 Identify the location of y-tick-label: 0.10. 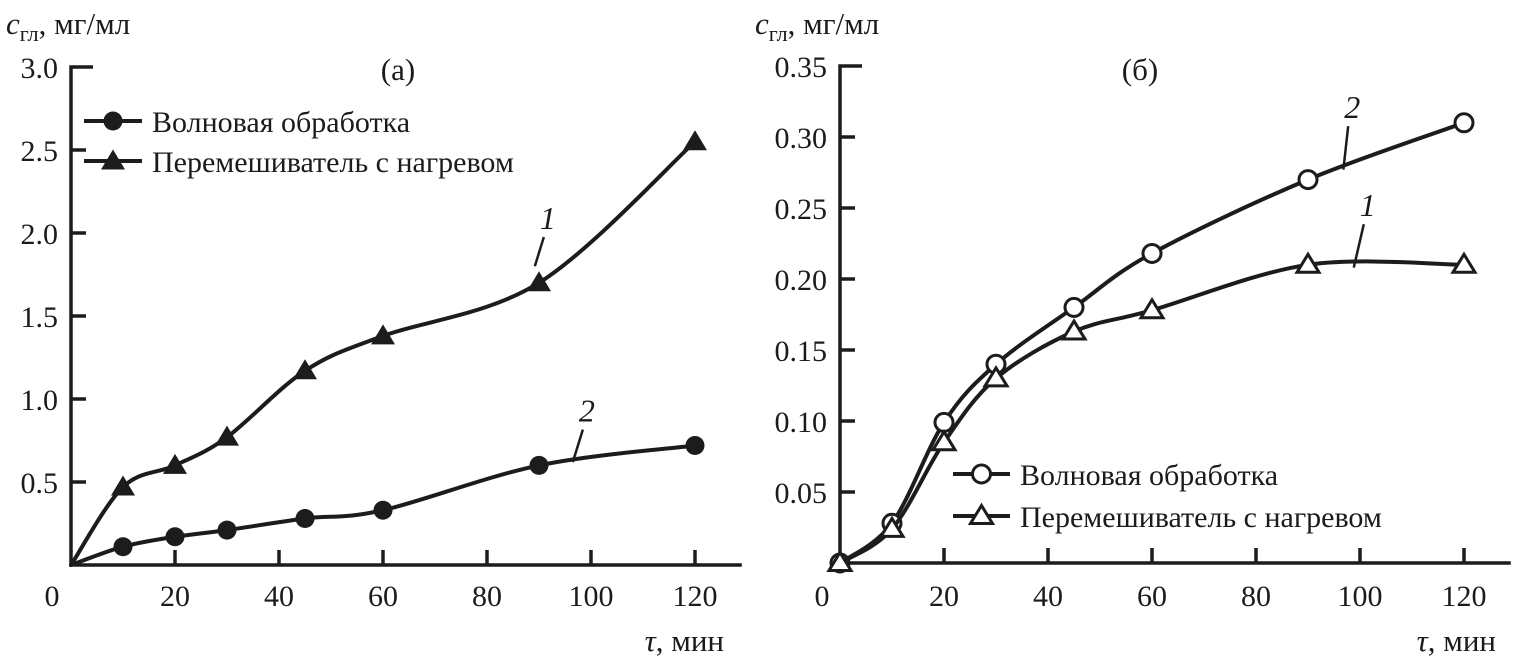
(801, 422).